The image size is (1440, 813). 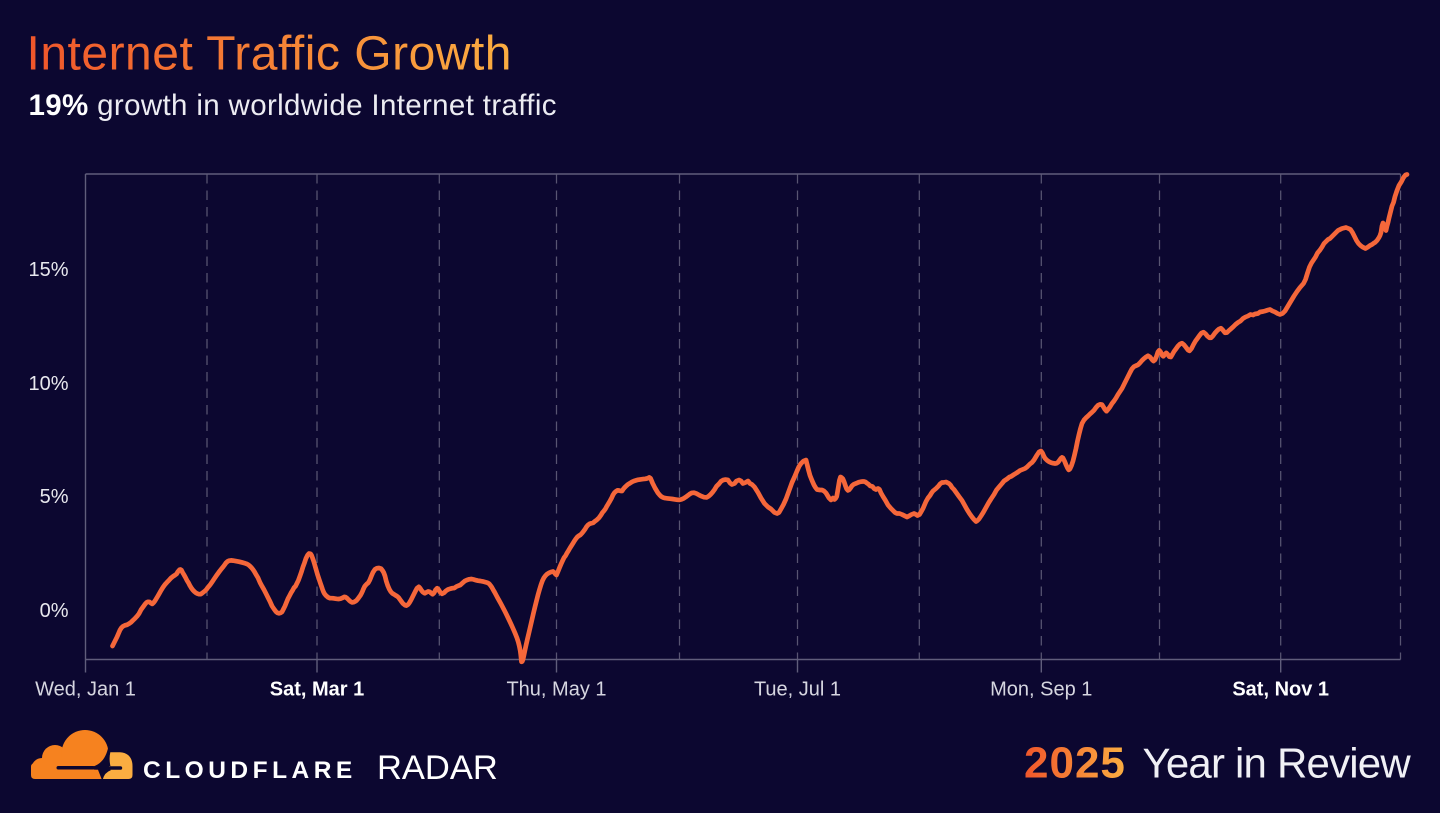 I want to click on svg-text: 10%, so click(x=48, y=384).